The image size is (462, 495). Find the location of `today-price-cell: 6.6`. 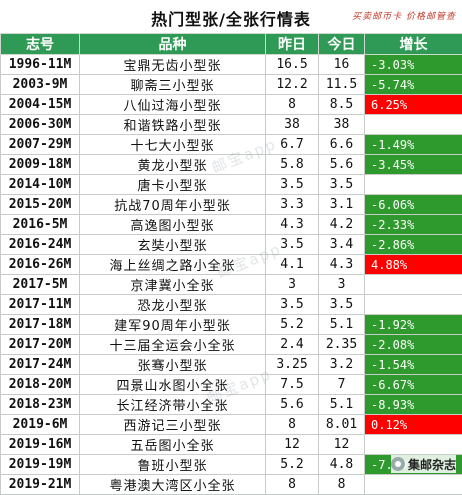

today-price-cell: 6.6 is located at coordinates (342, 145).